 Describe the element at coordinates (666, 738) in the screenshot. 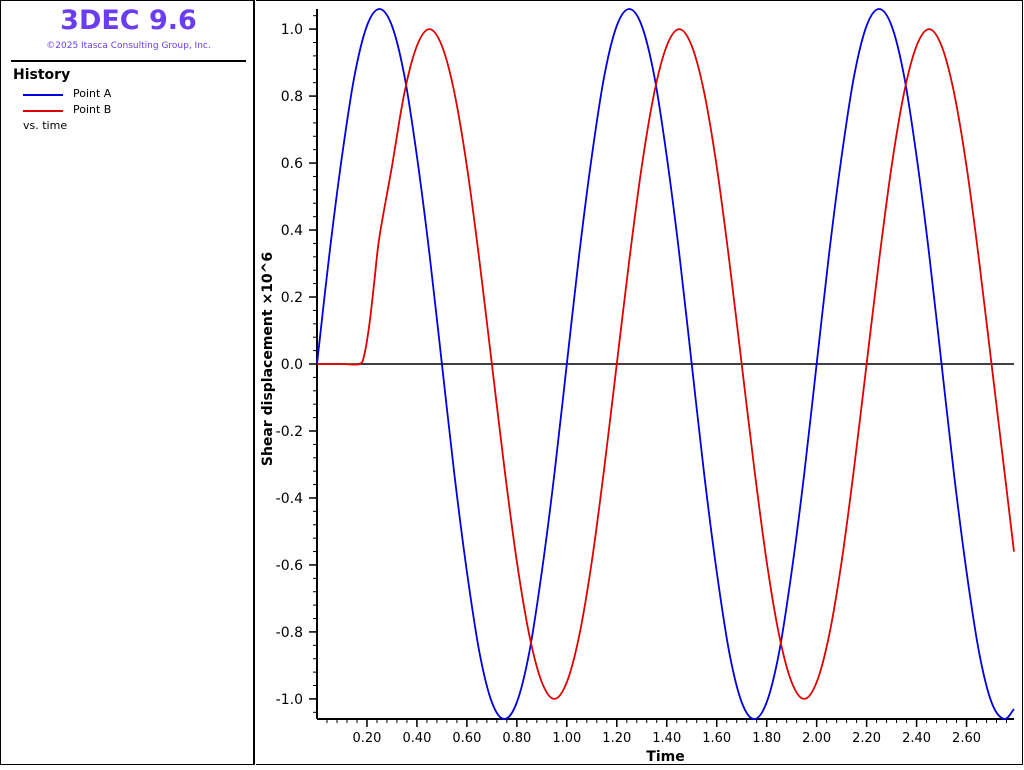

I see `x-tick-label: 1.40` at that location.